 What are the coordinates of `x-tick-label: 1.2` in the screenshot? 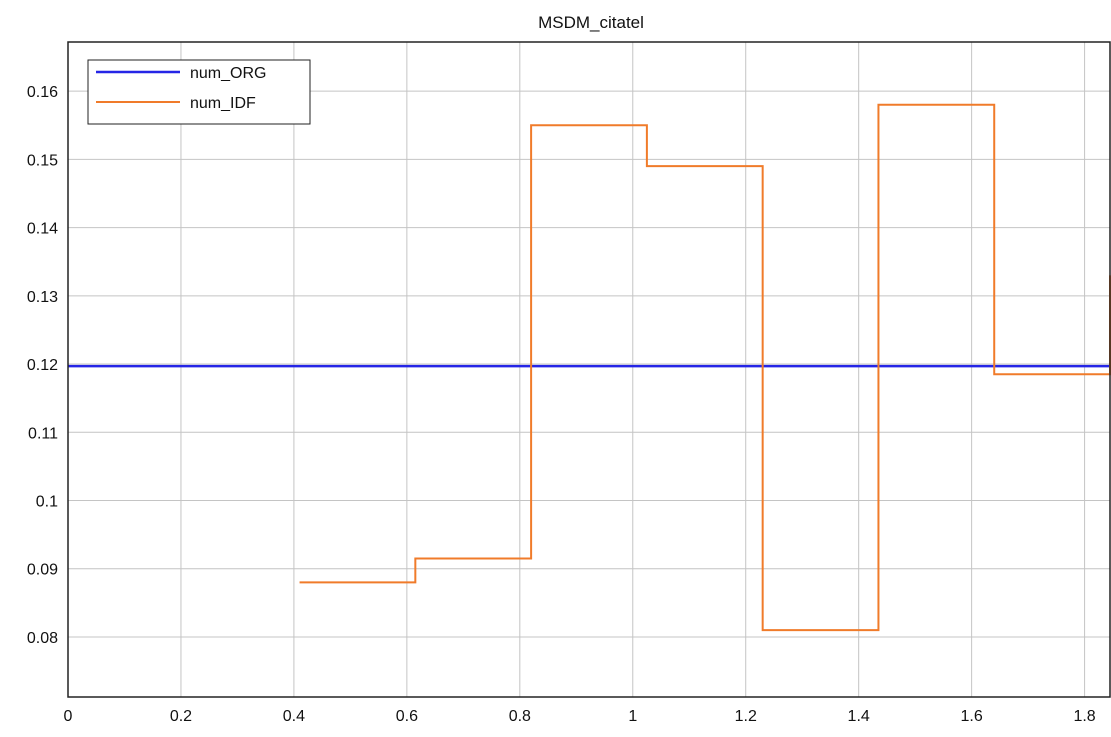 It's located at (746, 716).